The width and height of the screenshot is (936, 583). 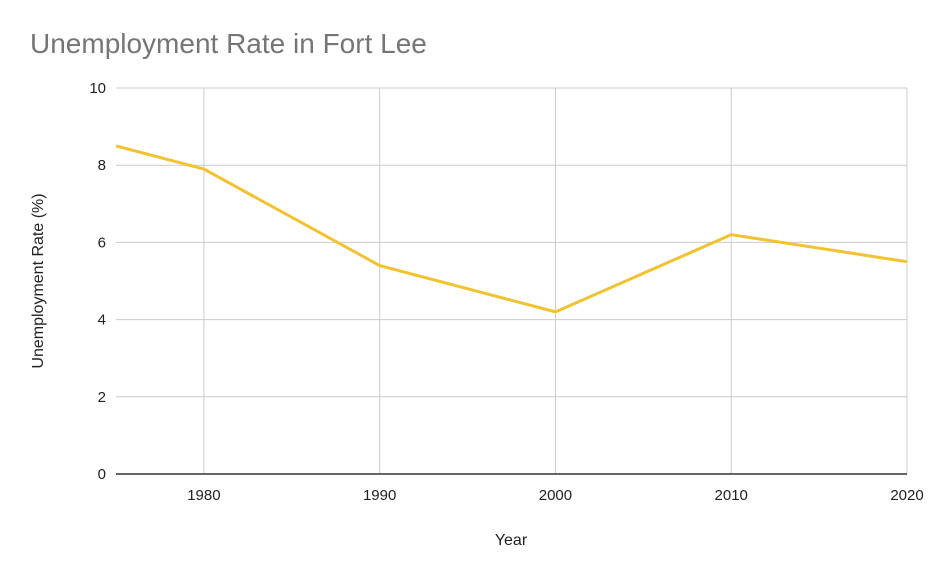 I want to click on x-axis-ticks: 1980 1990 2000 2010 2020, so click(x=555, y=495).